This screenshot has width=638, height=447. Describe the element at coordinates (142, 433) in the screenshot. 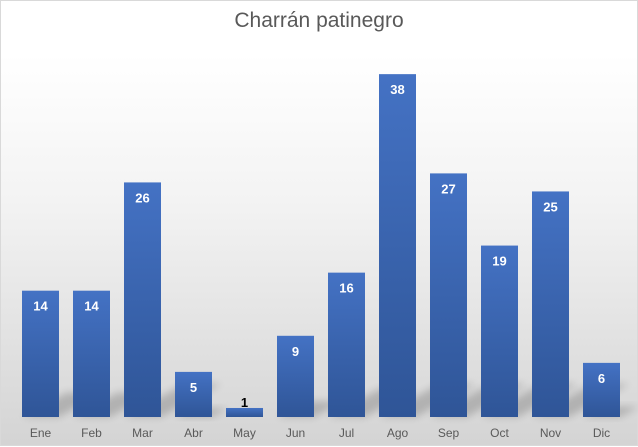

I see `x-tick-label: Mar` at that location.